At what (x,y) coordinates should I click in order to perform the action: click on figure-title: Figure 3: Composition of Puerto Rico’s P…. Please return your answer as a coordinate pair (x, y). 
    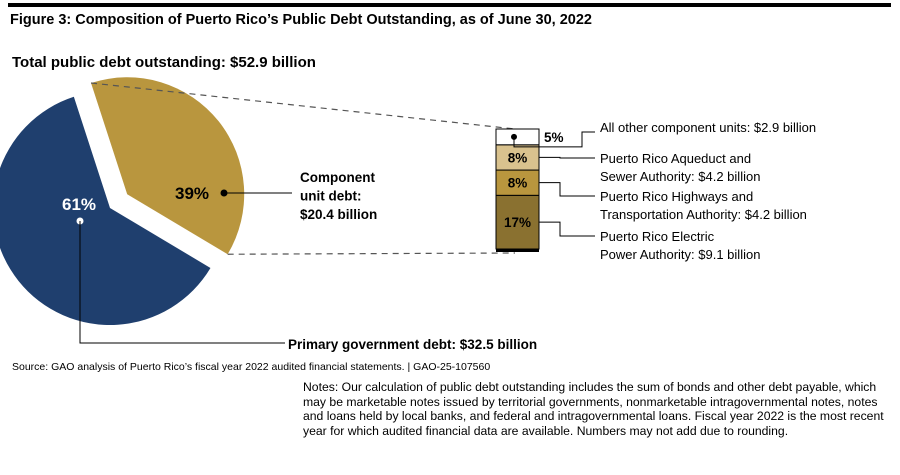
    Looking at the image, I should click on (301, 20).